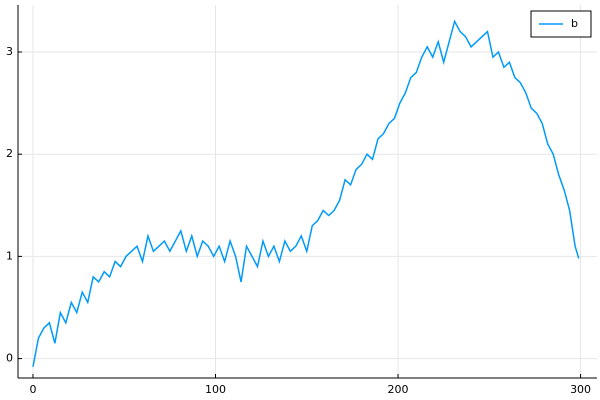 This screenshot has width=600, height=400. Describe the element at coordinates (9, 358) in the screenshot. I see `y-tick-label: 0` at that location.